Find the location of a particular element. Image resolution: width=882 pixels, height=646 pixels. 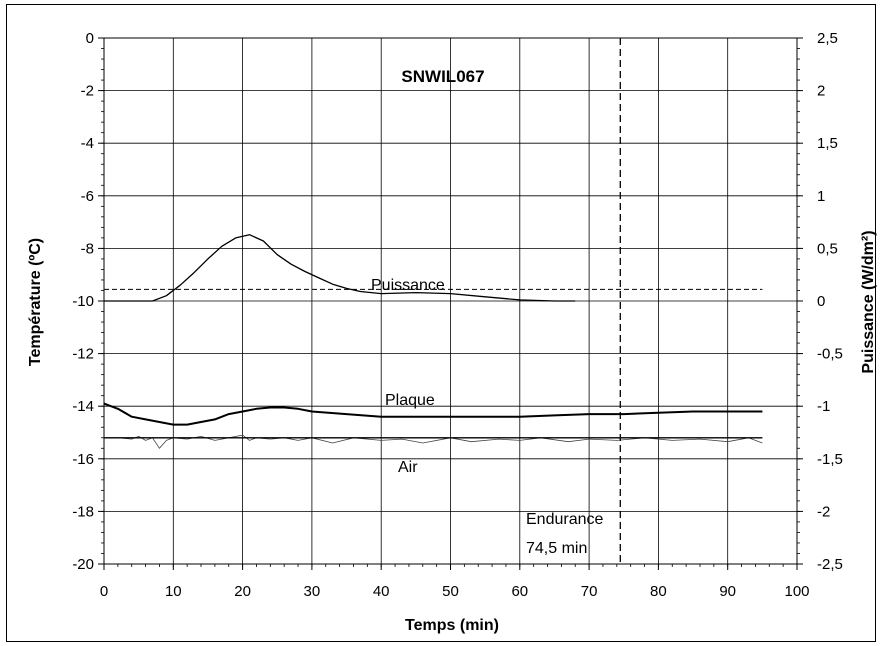

y2-tick-label: -1,5 is located at coordinates (830, 459).